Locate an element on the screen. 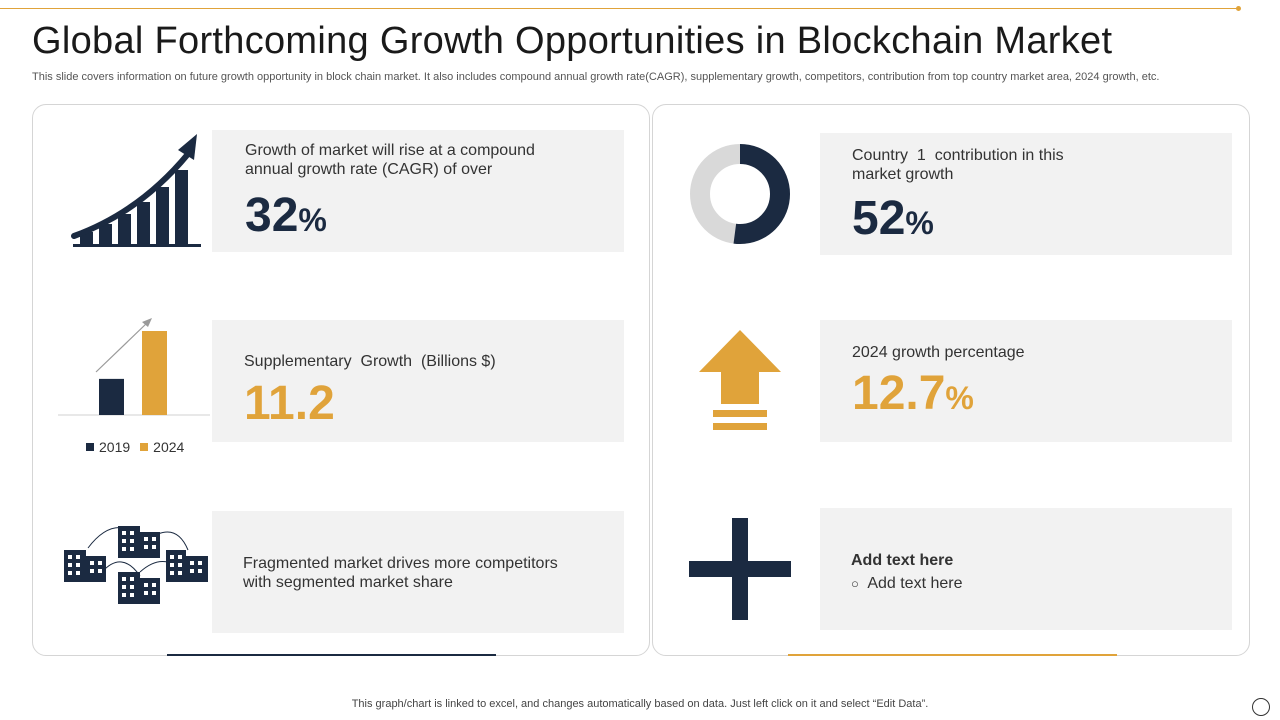 This screenshot has width=1280, height=720. add-text-bullet-label: Add text here is located at coordinates (915, 583).